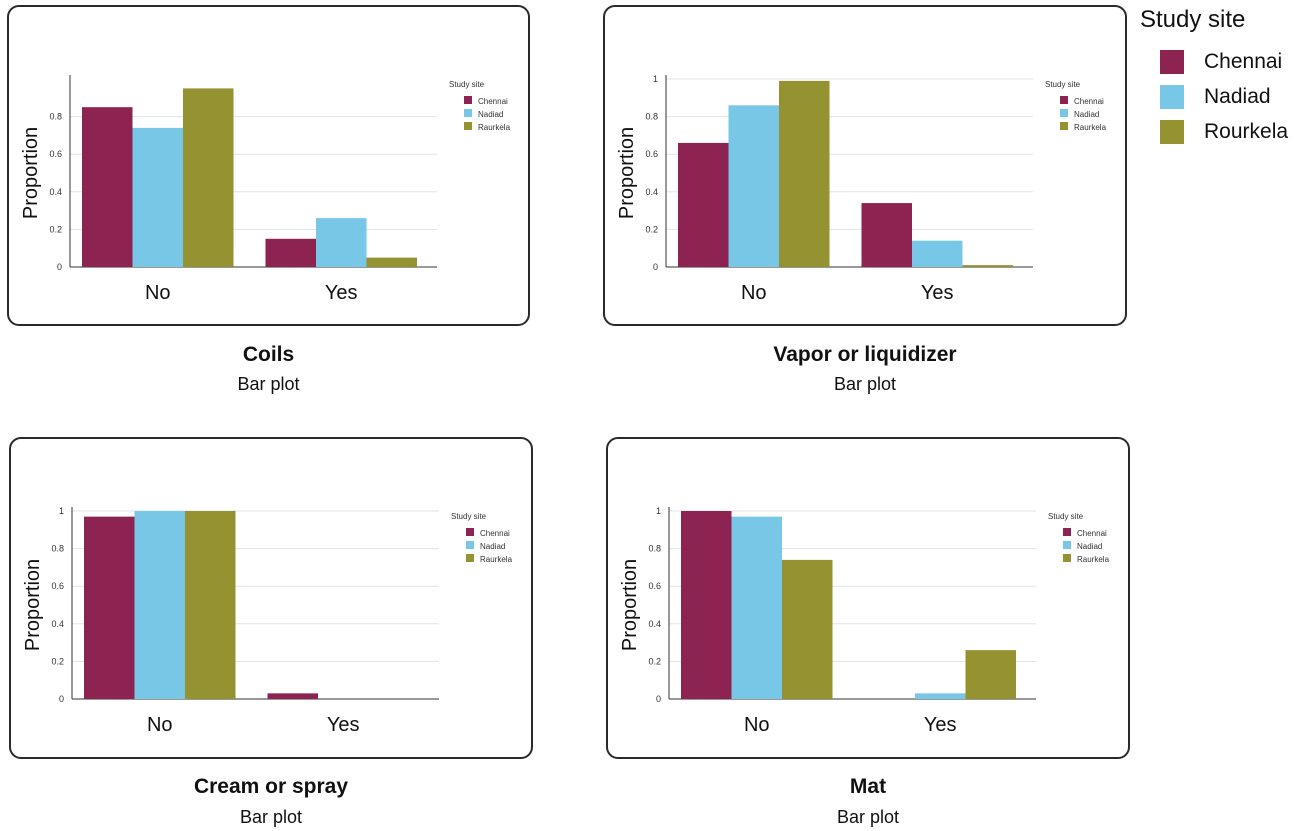 This screenshot has height=831, width=1304. I want to click on chart-title: Mat, so click(868, 786).